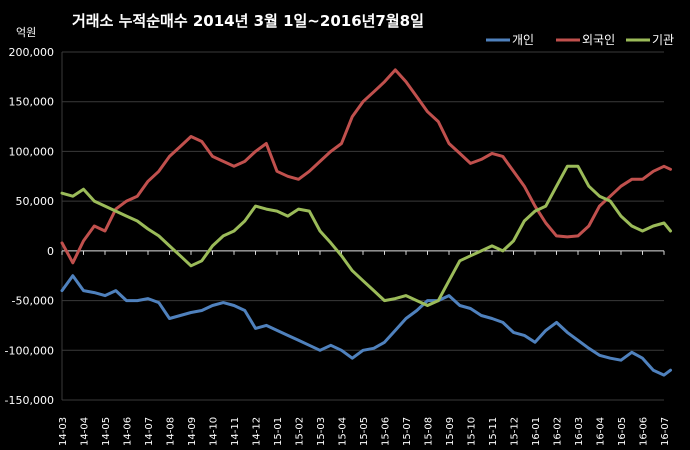 The image size is (690, 450). I want to click on legend-label: 기관, so click(663, 40).